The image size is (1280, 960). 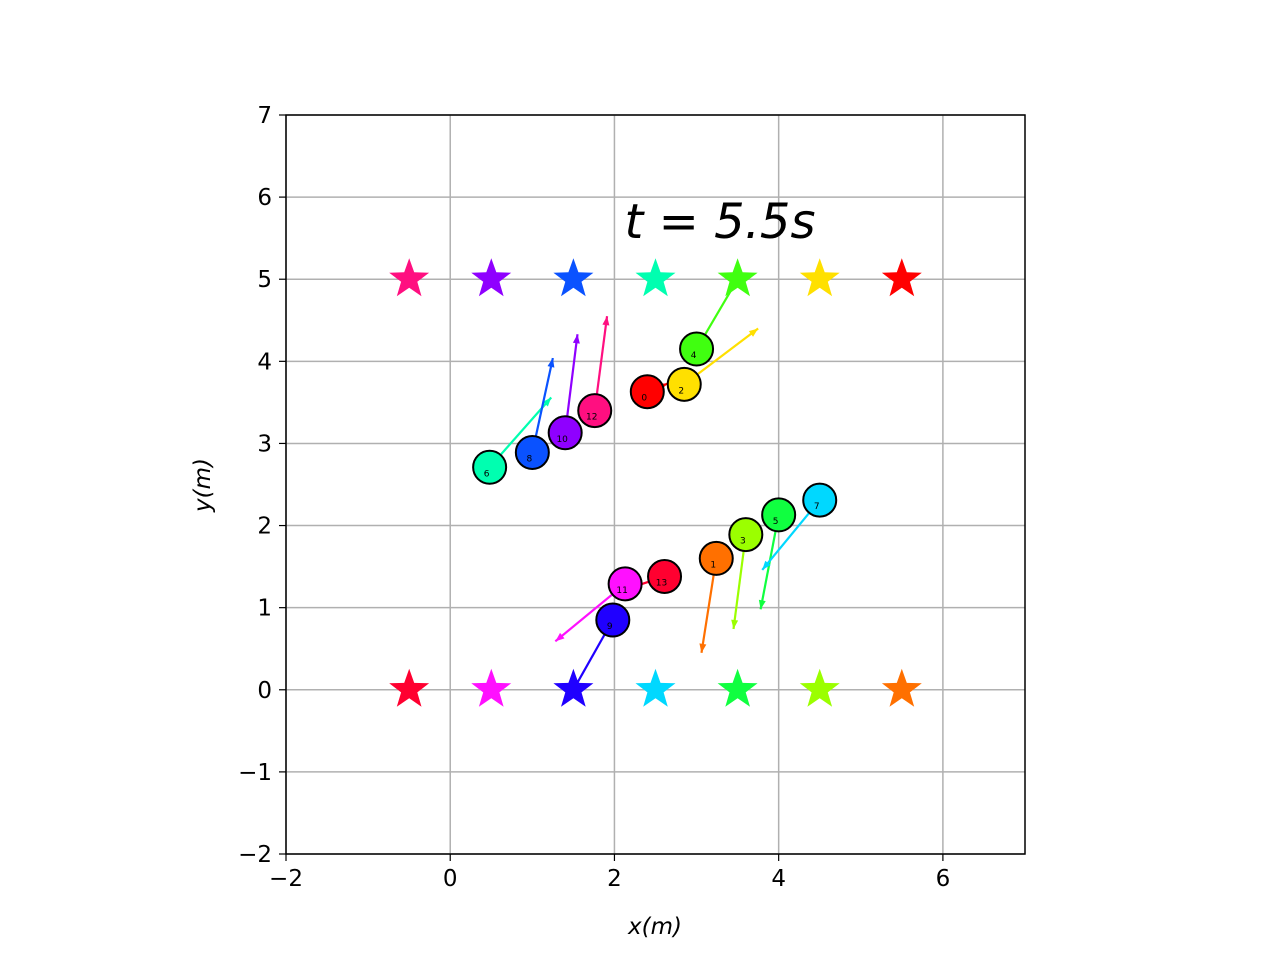 What do you see at coordinates (529, 459) in the screenshot?
I see `robot-id-label: 8` at bounding box center [529, 459].